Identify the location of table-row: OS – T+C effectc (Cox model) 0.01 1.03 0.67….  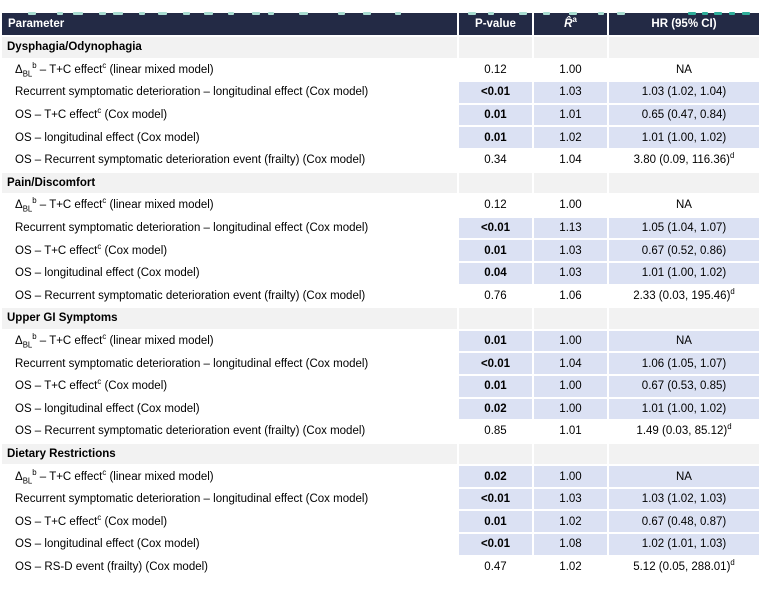
(380, 250).